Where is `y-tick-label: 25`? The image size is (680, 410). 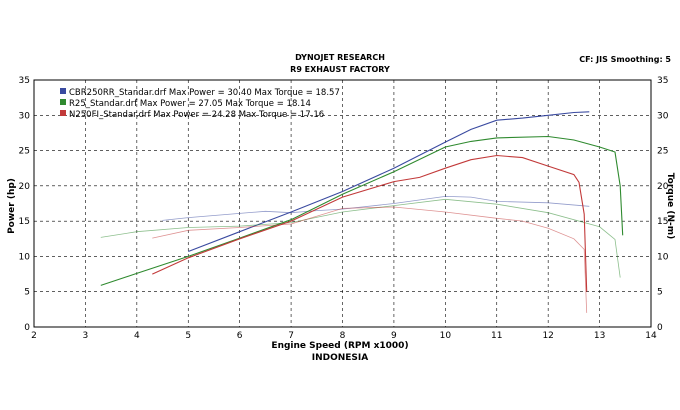
y-tick-label: 25 is located at coordinates (24, 152).